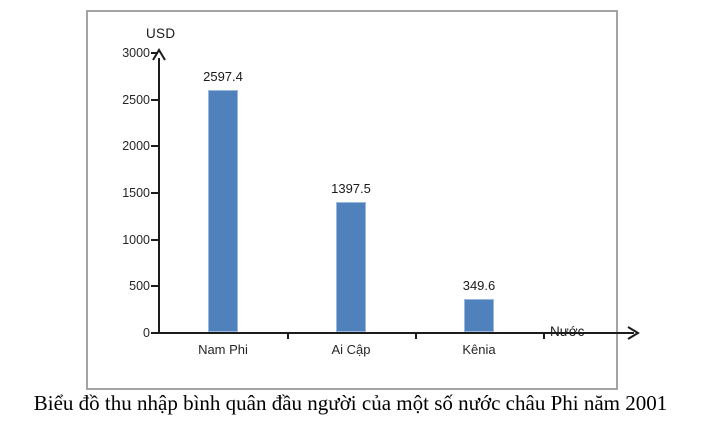 Image resolution: width=701 pixels, height=427 pixels. I want to click on x-axis-title: Nước, so click(567, 331).